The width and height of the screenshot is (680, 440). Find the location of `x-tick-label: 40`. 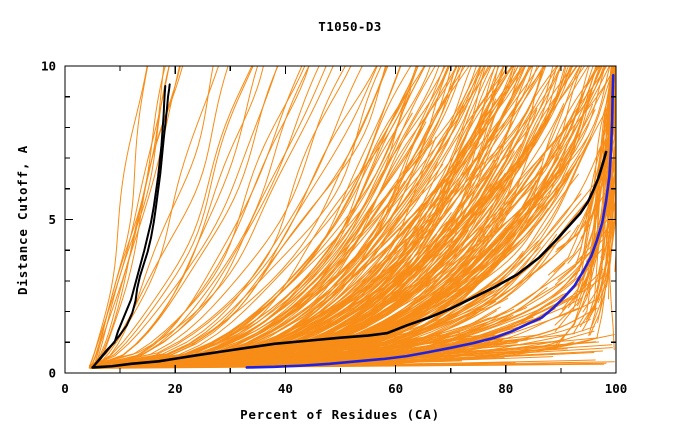

x-tick-label: 40 is located at coordinates (285, 388).